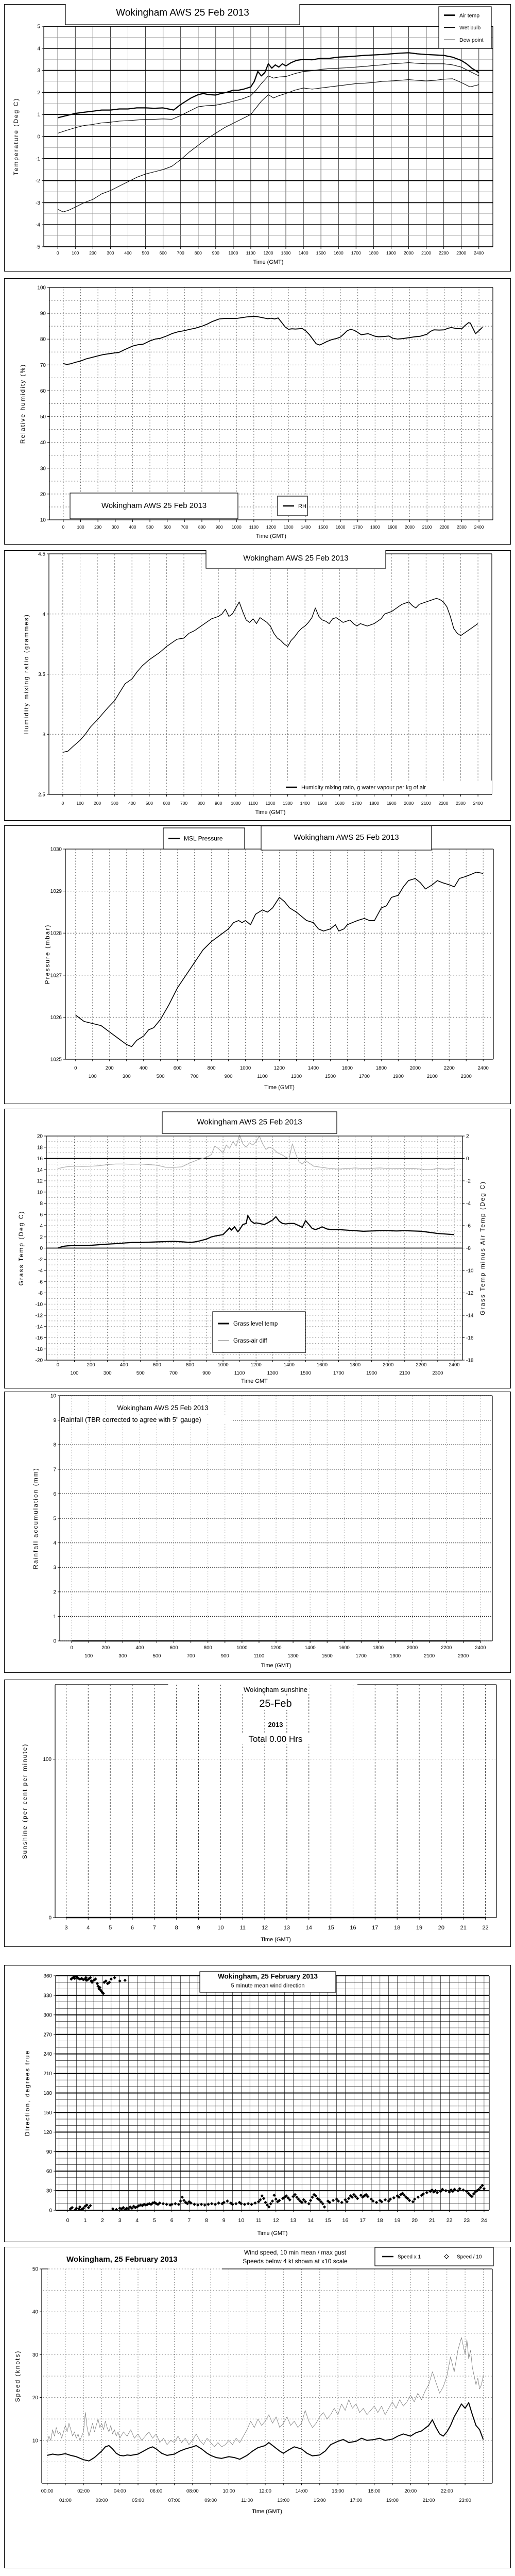 The height and width of the screenshot is (2576, 515). Describe the element at coordinates (27, 674) in the screenshot. I see `y-axis-label: Humidity mixing ratio (grammes)` at that location.